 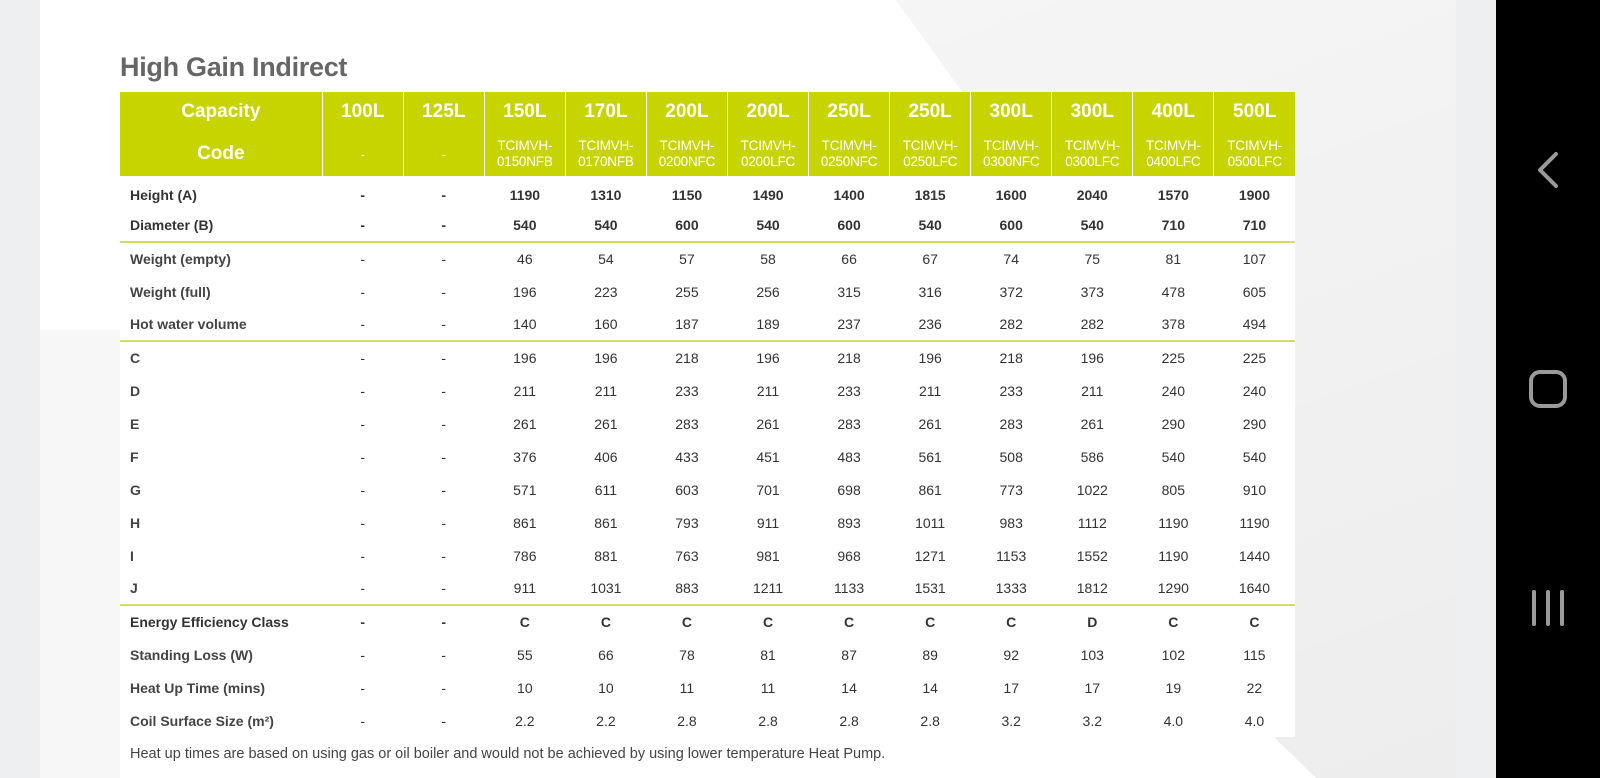 What do you see at coordinates (707, 390) in the screenshot?
I see `table-row: D - - 211 211 233 211 233 211 233 211 240 240` at bounding box center [707, 390].